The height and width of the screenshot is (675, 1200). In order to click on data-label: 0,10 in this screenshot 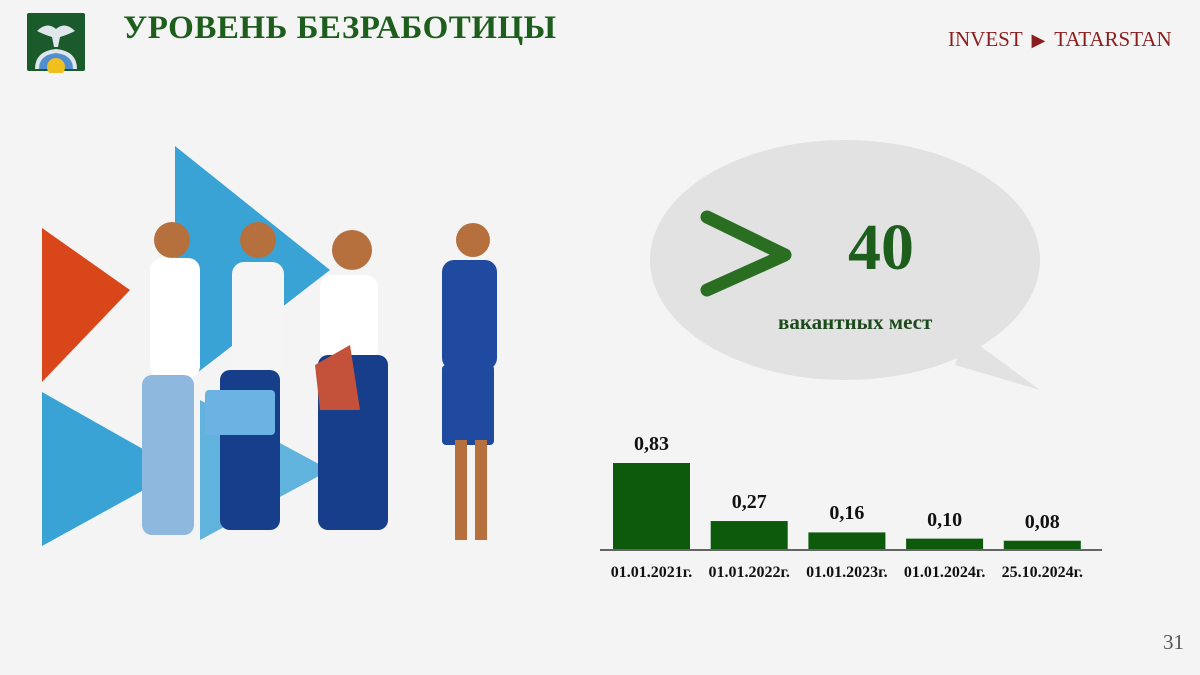, I will do `click(945, 519)`.